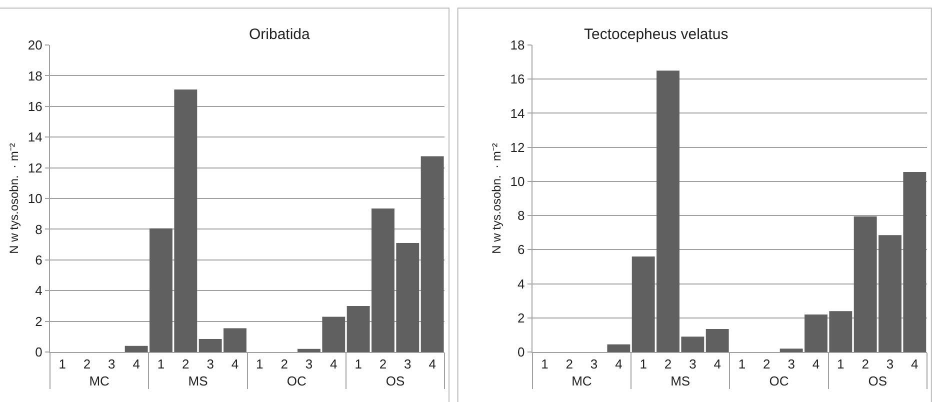 Image resolution: width=937 pixels, height=402 pixels. What do you see at coordinates (656, 34) in the screenshot?
I see `chart-title: Tectocepheus velatus` at bounding box center [656, 34].